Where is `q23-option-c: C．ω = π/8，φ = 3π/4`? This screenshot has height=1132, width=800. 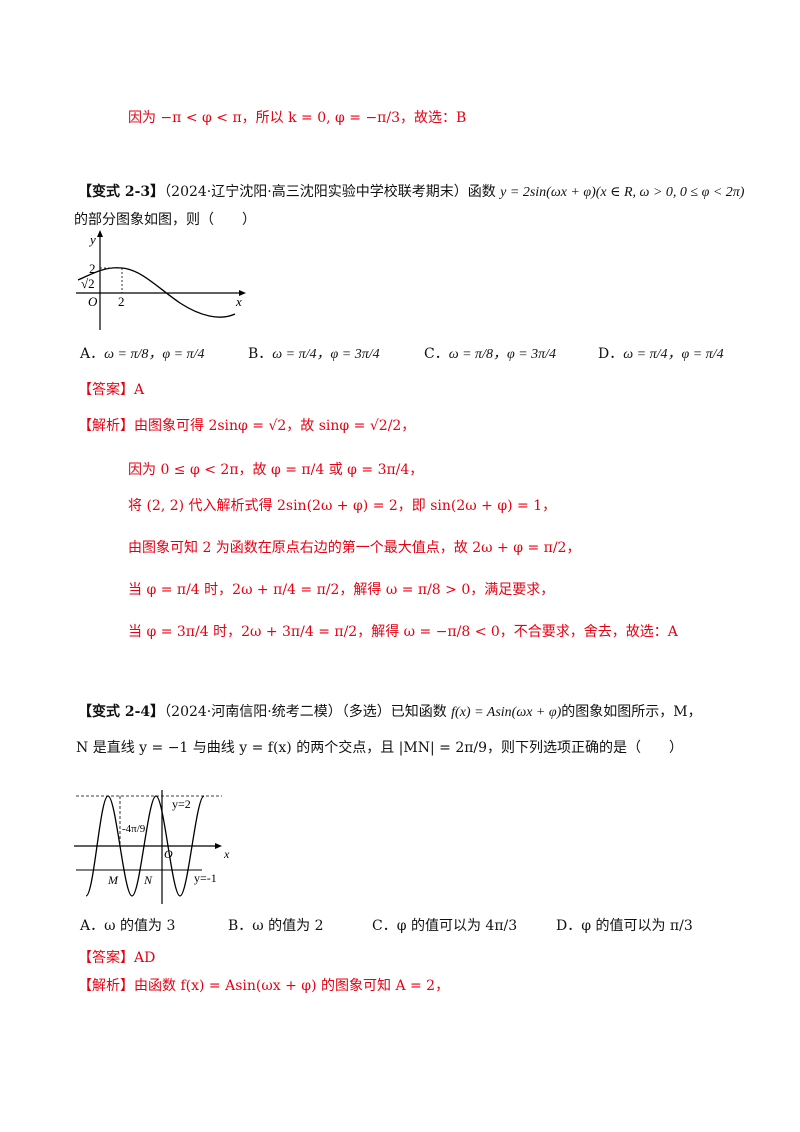
q23-option-c: C．ω = π/8，φ = 3π/4 is located at coordinates (490, 354).